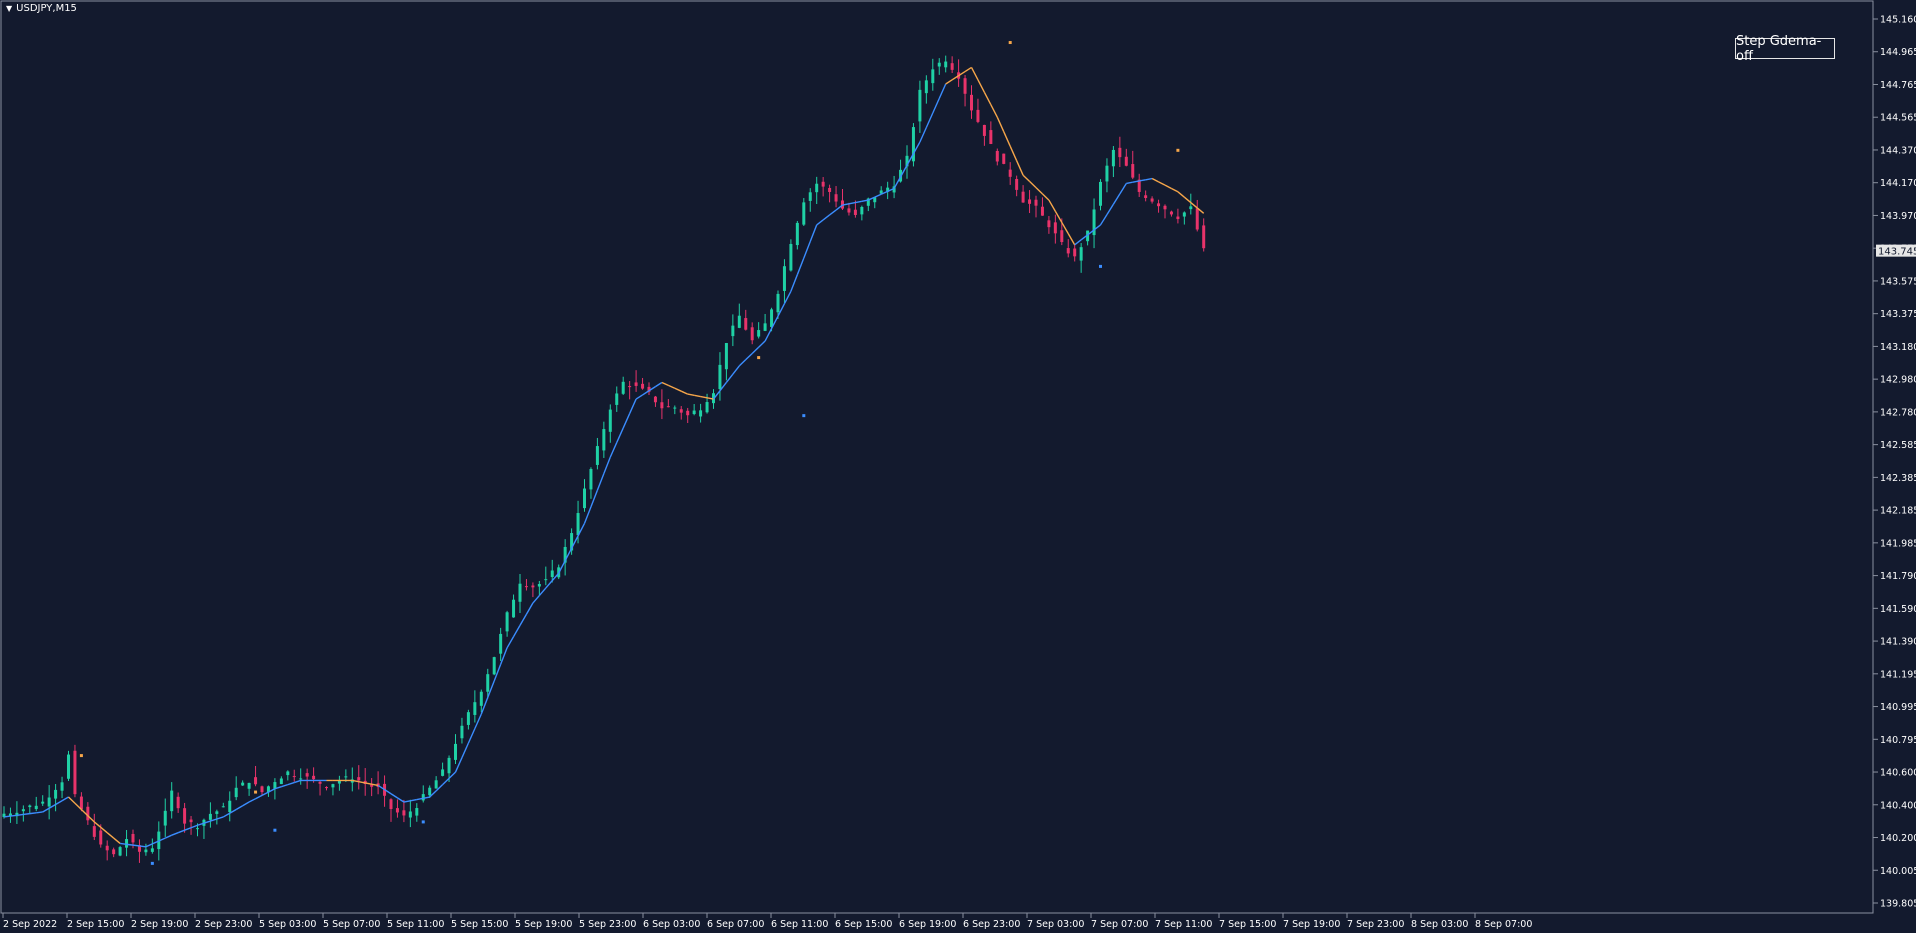 This screenshot has width=1916, height=933. Describe the element at coordinates (607, 924) in the screenshot. I see `x-tick-label: 5 Sep 23:00` at that location.